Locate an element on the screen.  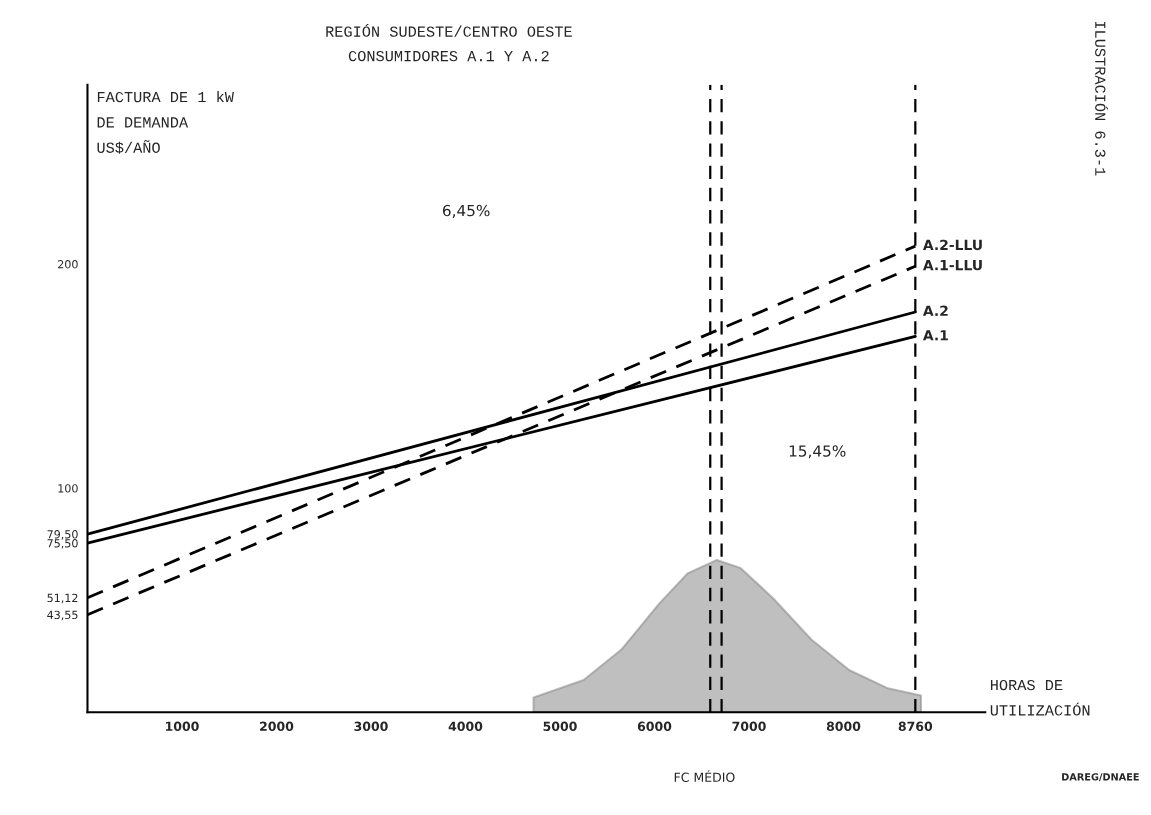
chart-title: REGIÓN SUDESTE/CENTRO OESTE is located at coordinates (449, 30).